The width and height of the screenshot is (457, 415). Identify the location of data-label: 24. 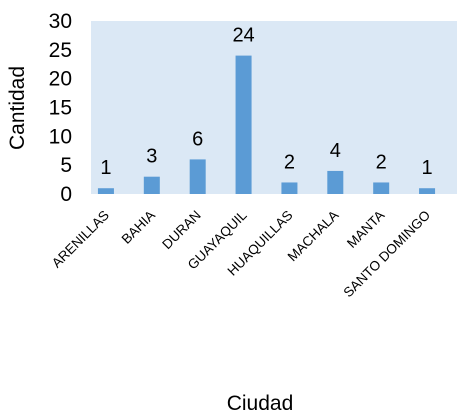
(243, 36).